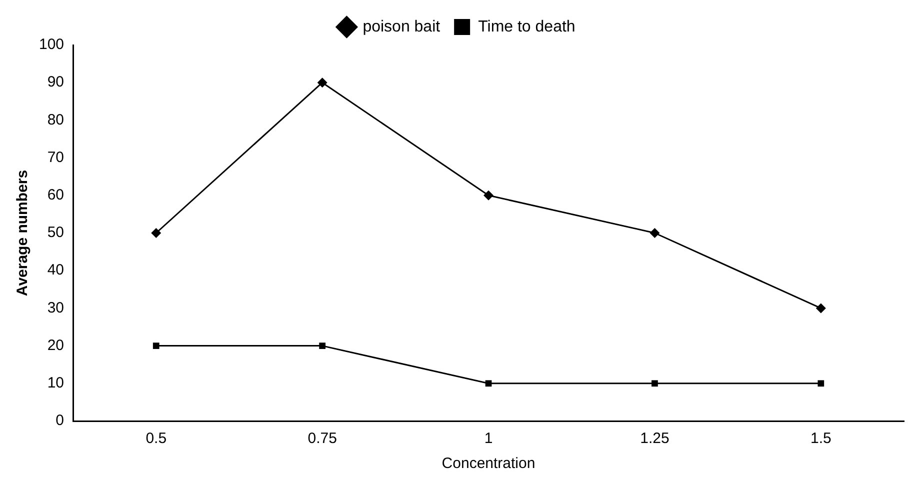  Describe the element at coordinates (55, 82) in the screenshot. I see `y-tick-label: 90` at that location.